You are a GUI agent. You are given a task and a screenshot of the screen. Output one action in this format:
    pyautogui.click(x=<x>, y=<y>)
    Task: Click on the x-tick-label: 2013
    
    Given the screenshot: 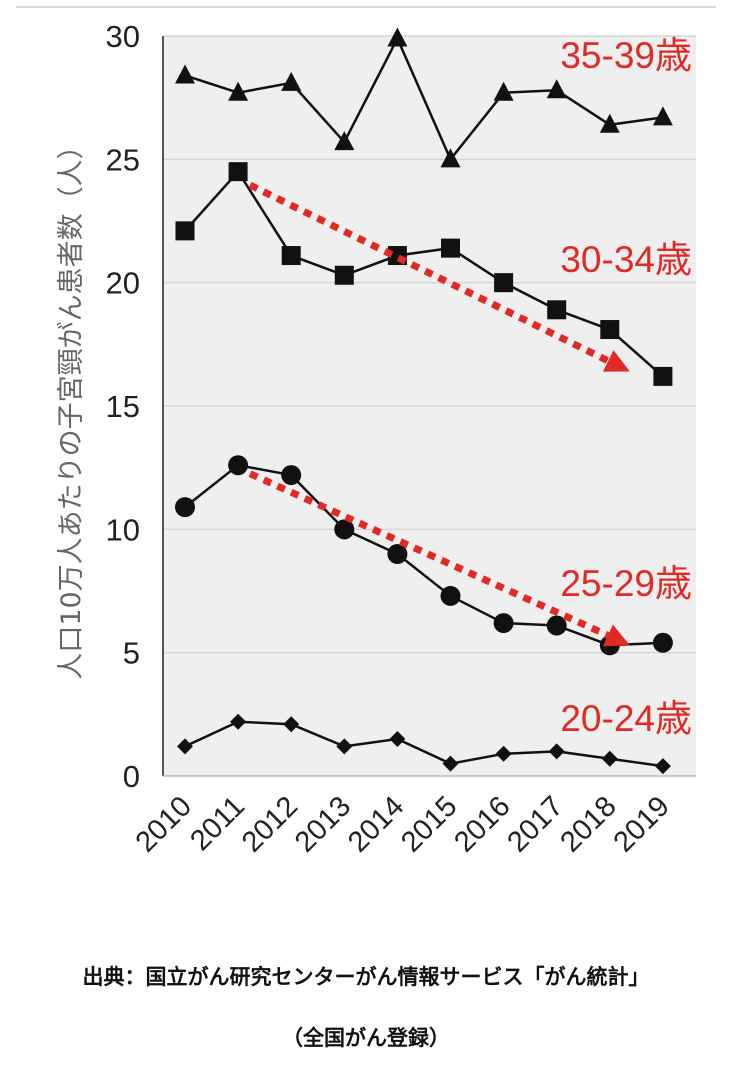 What is the action you would take?
    pyautogui.click(x=323, y=824)
    